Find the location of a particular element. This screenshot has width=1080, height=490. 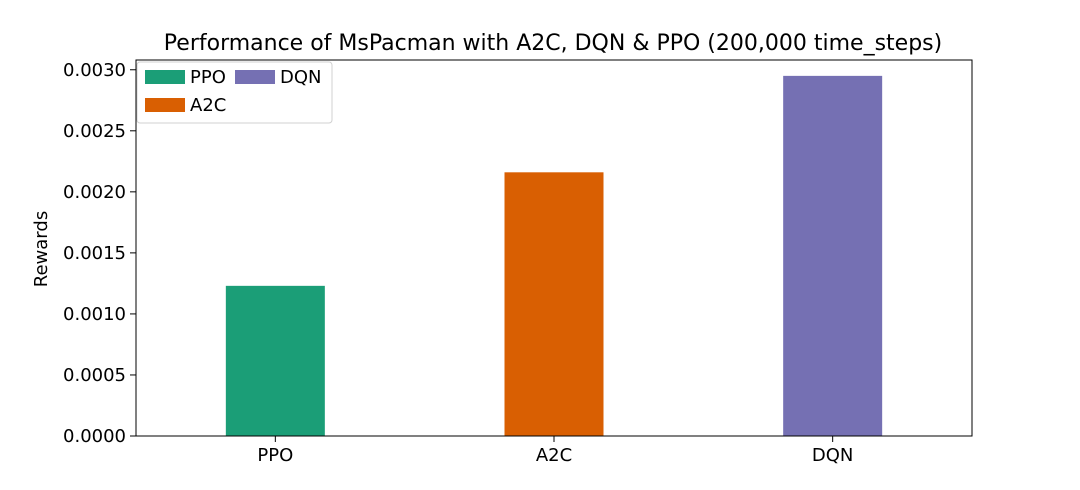

legend-swatch-ppo is located at coordinates (165, 77).